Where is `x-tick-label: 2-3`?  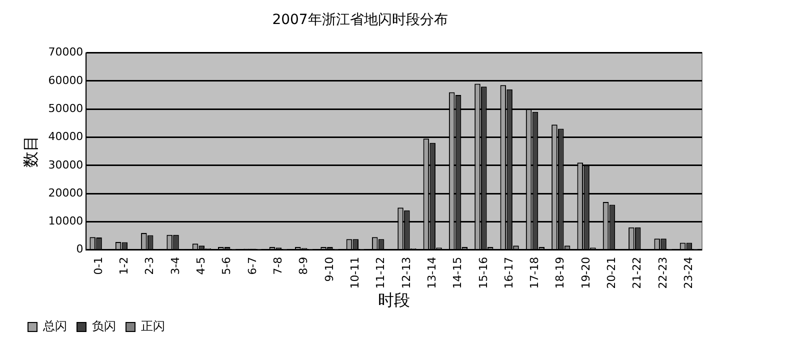
x-tick-label: 2-3 is located at coordinates (149, 265).